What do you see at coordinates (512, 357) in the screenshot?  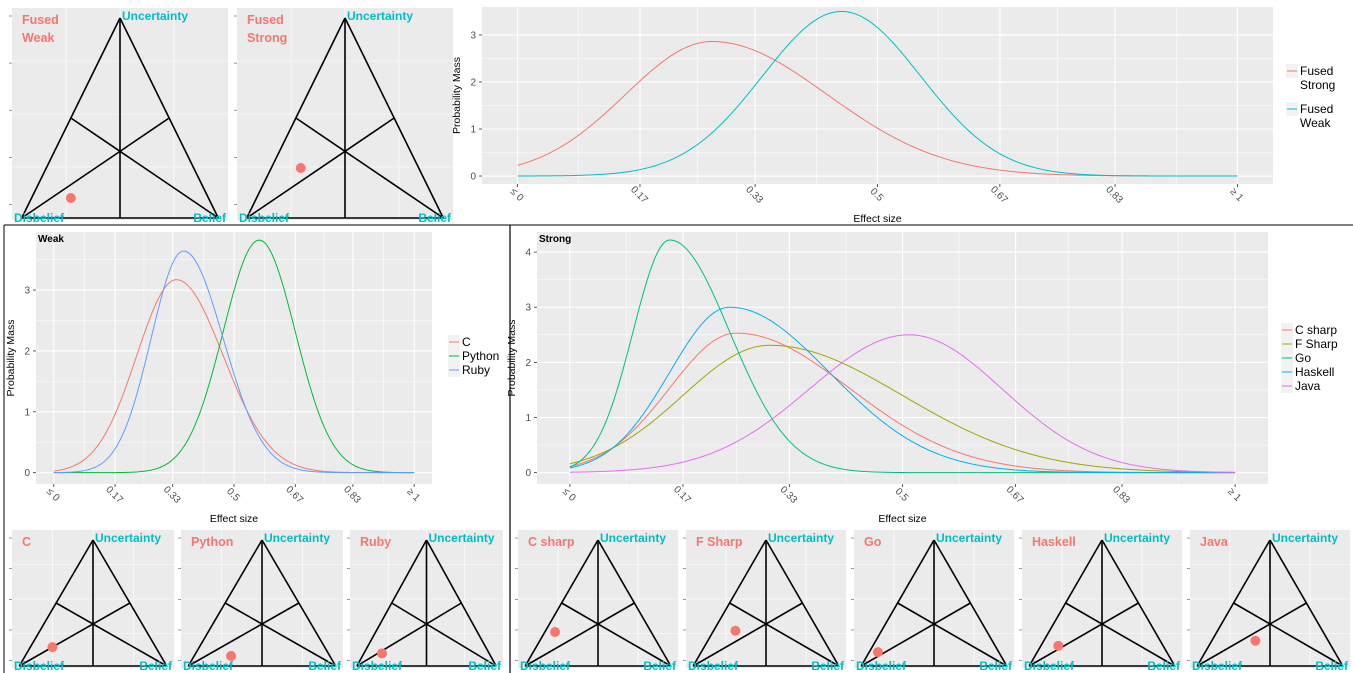 I see `y-axis-title: Probability Mass` at bounding box center [512, 357].